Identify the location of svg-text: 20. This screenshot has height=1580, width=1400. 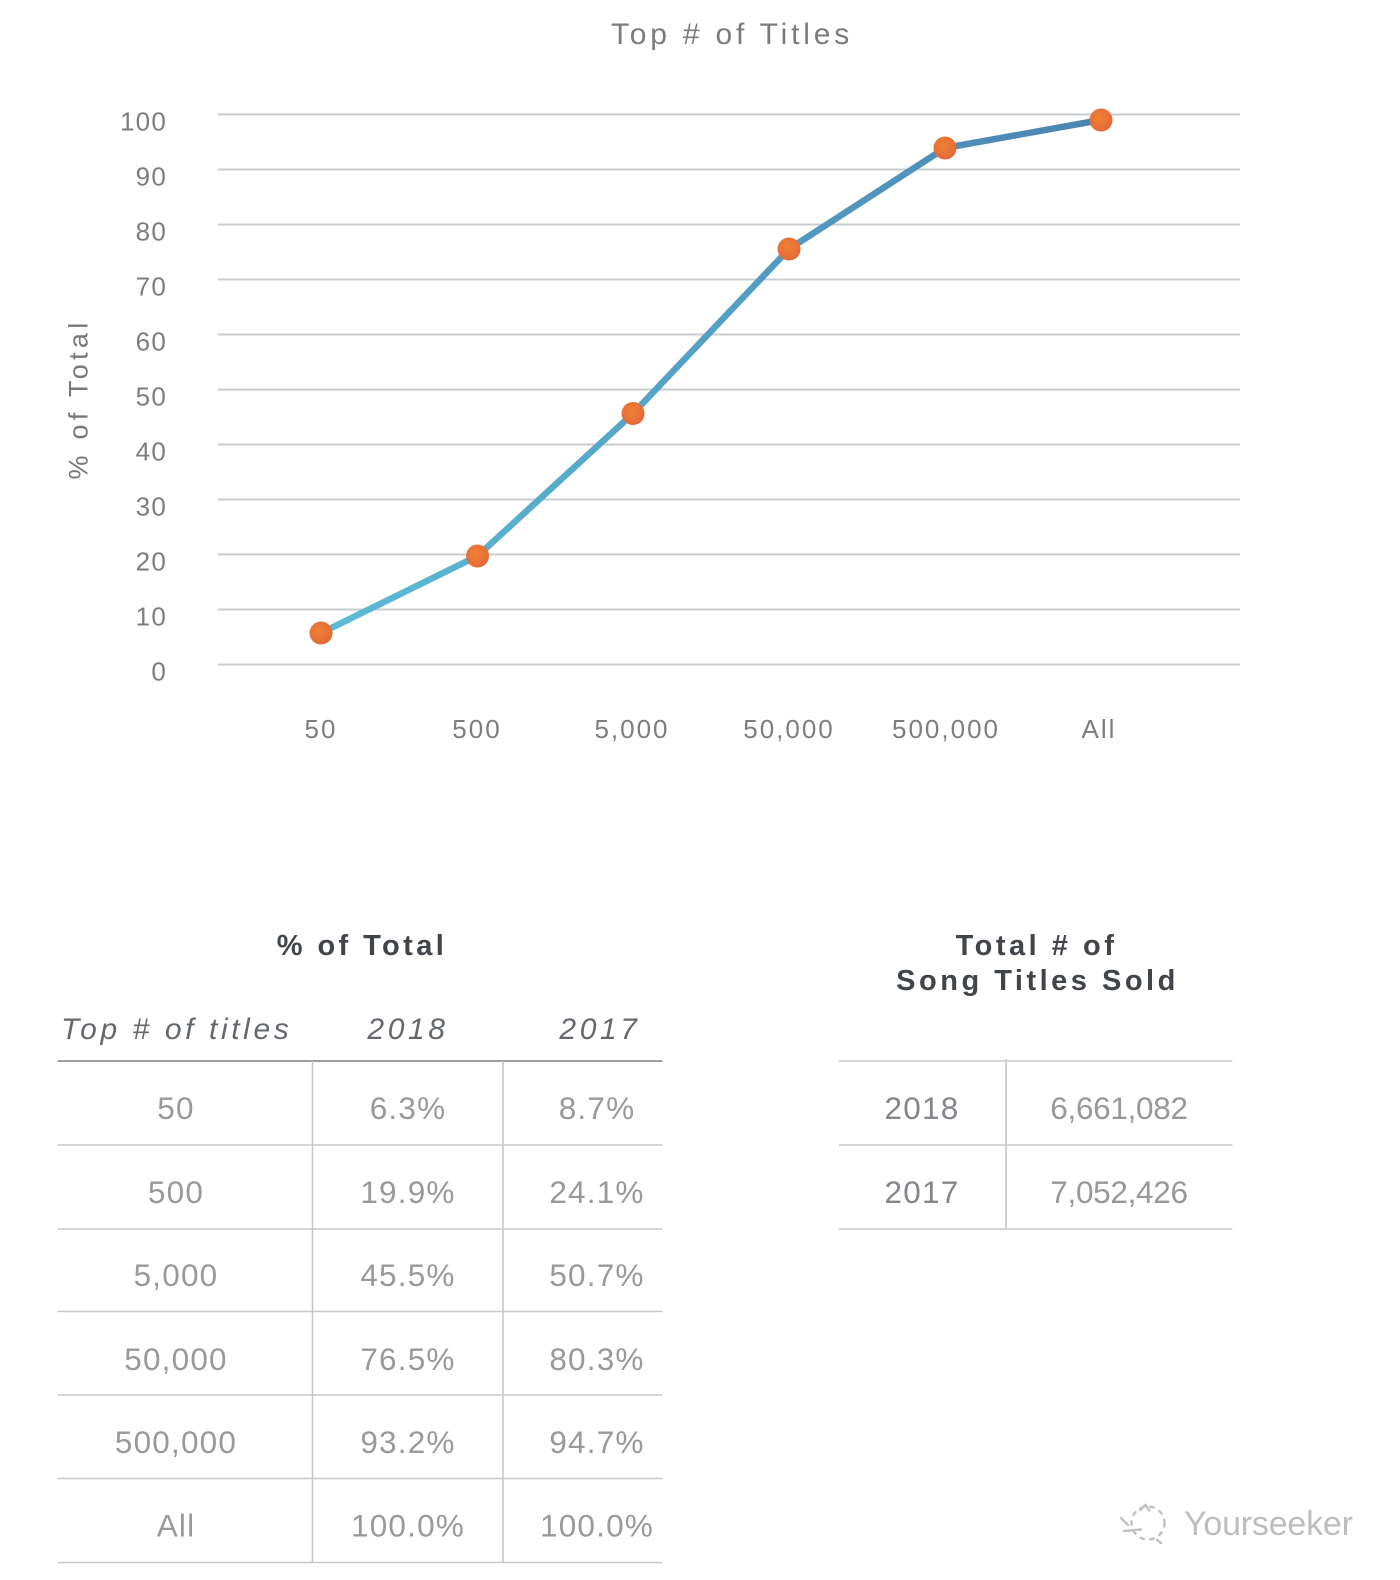
(151, 562).